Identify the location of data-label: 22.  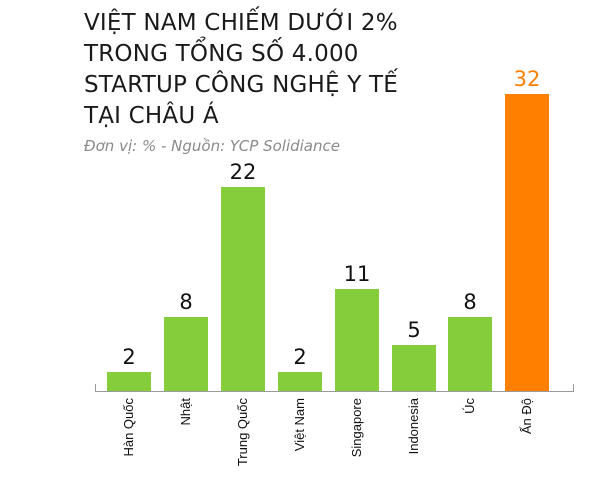
(243, 172).